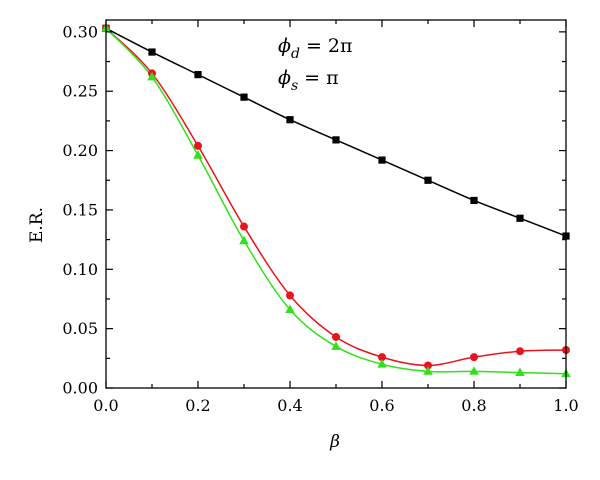 Image resolution: width=600 pixels, height=480 pixels. Describe the element at coordinates (565, 405) in the screenshot. I see `x-tick-label: 1.0` at that location.